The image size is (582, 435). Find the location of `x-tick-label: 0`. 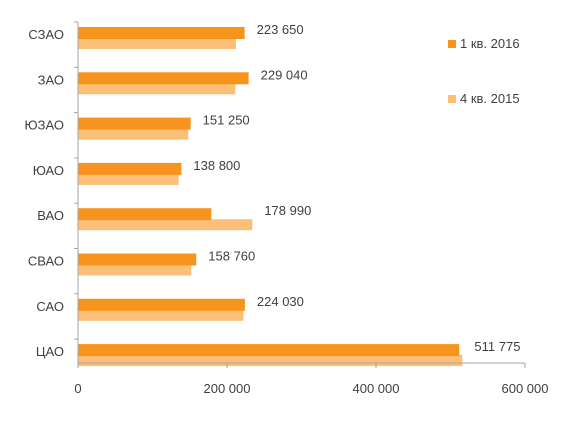

x-tick-label: 0 is located at coordinates (77, 388).